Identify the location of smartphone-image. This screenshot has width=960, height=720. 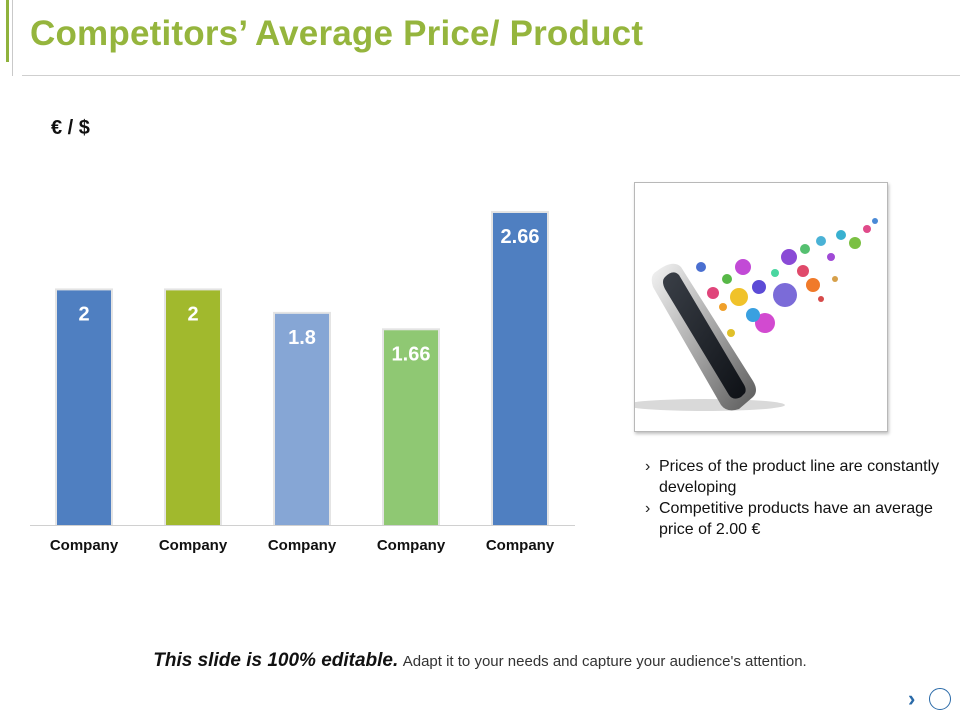
(761, 307).